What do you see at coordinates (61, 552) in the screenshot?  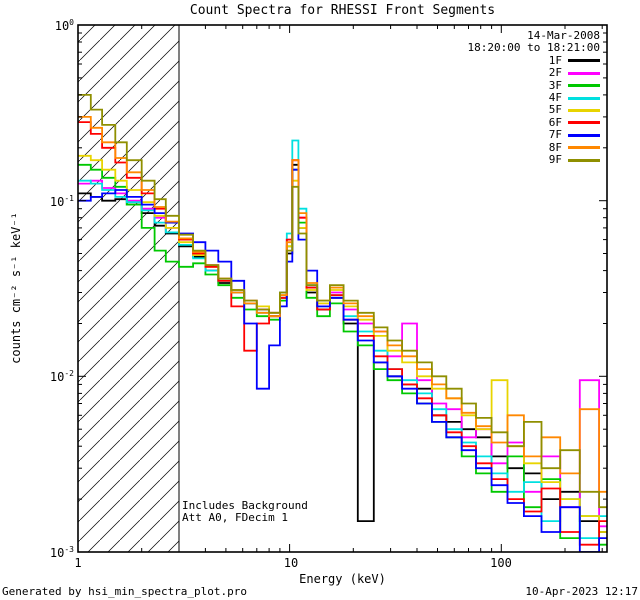 I see `y-tick-label-1e-3: 10⁻³` at bounding box center [61, 552].